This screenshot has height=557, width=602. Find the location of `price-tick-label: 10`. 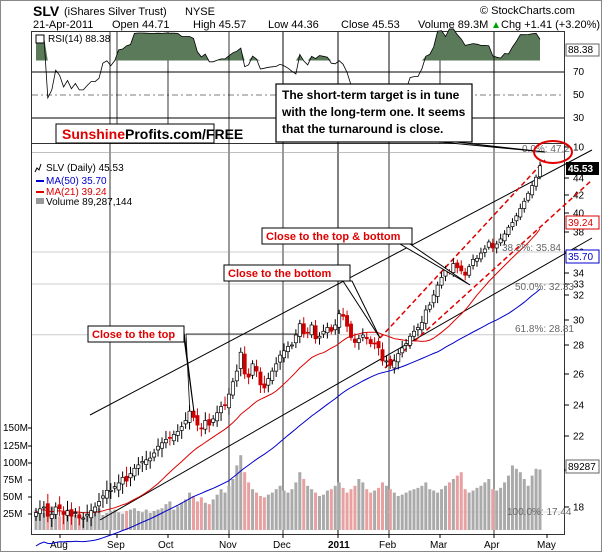

price-tick-label: 10 is located at coordinates (579, 148).